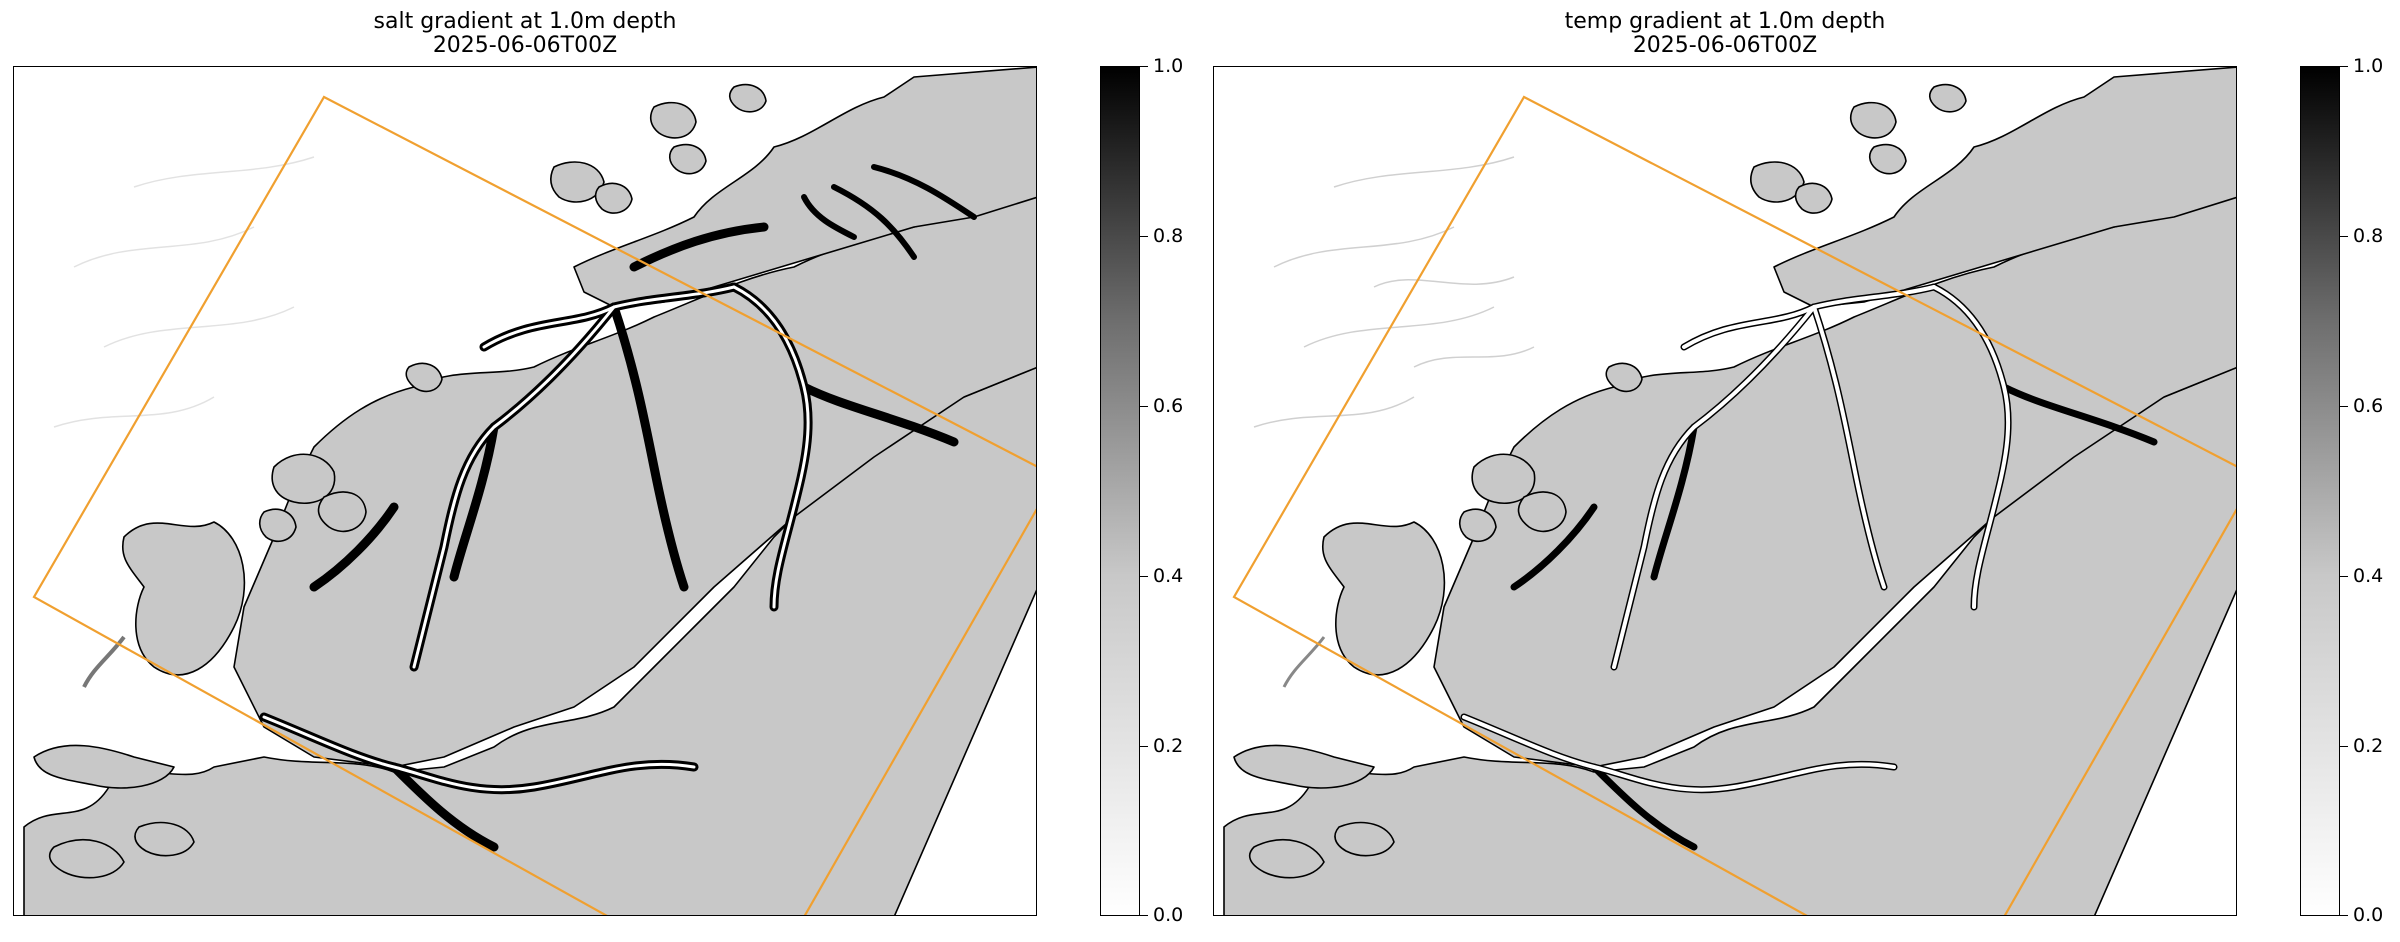 This screenshot has height=942, width=2400. I want to click on panel-title: salt gradient at 1.0m depth, so click(525, 21).